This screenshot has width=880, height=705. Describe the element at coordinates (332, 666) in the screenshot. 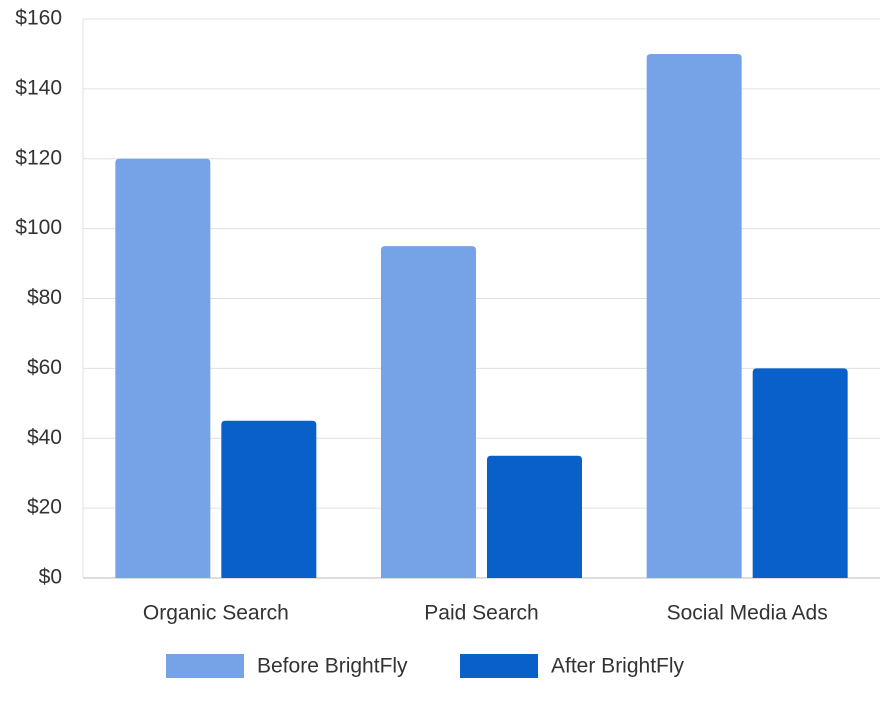

I see `legend-label: Before BrightFly` at that location.